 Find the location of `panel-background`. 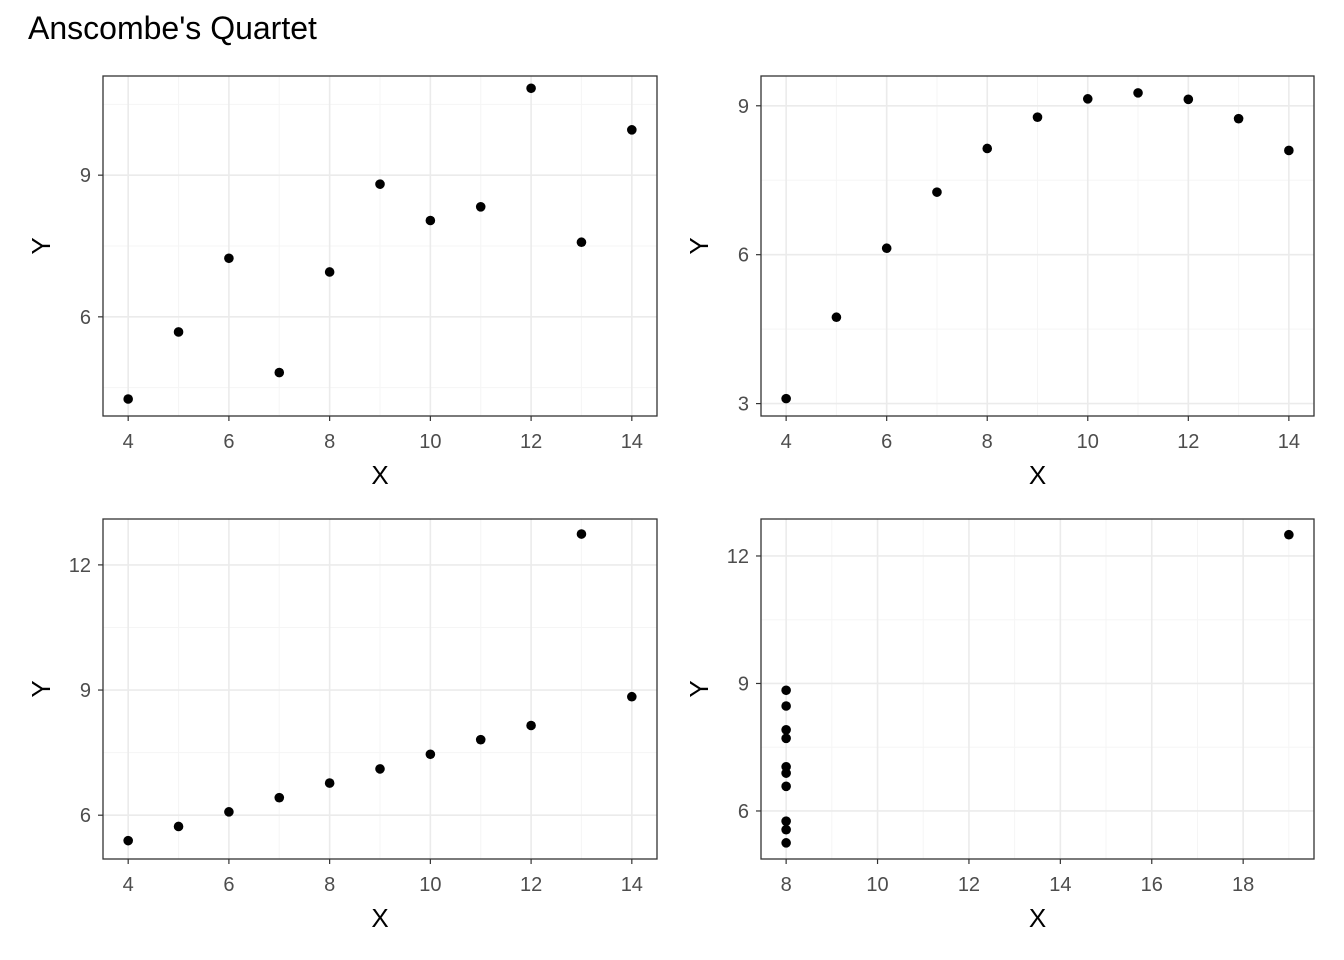

panel-background is located at coordinates (1037, 689).